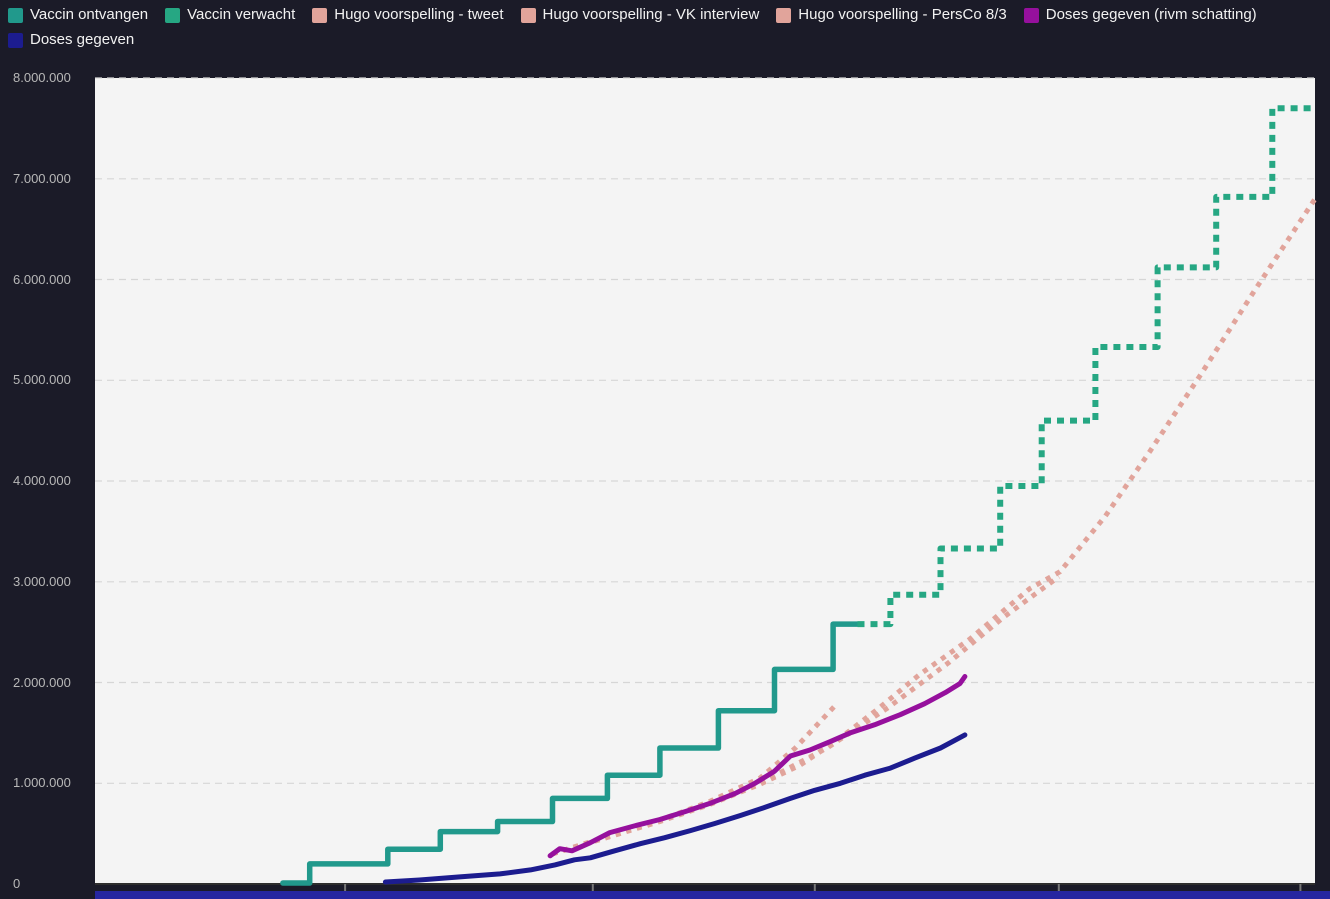  I want to click on legend-label: Hugo voorspelling - VK interview, so click(651, 14).